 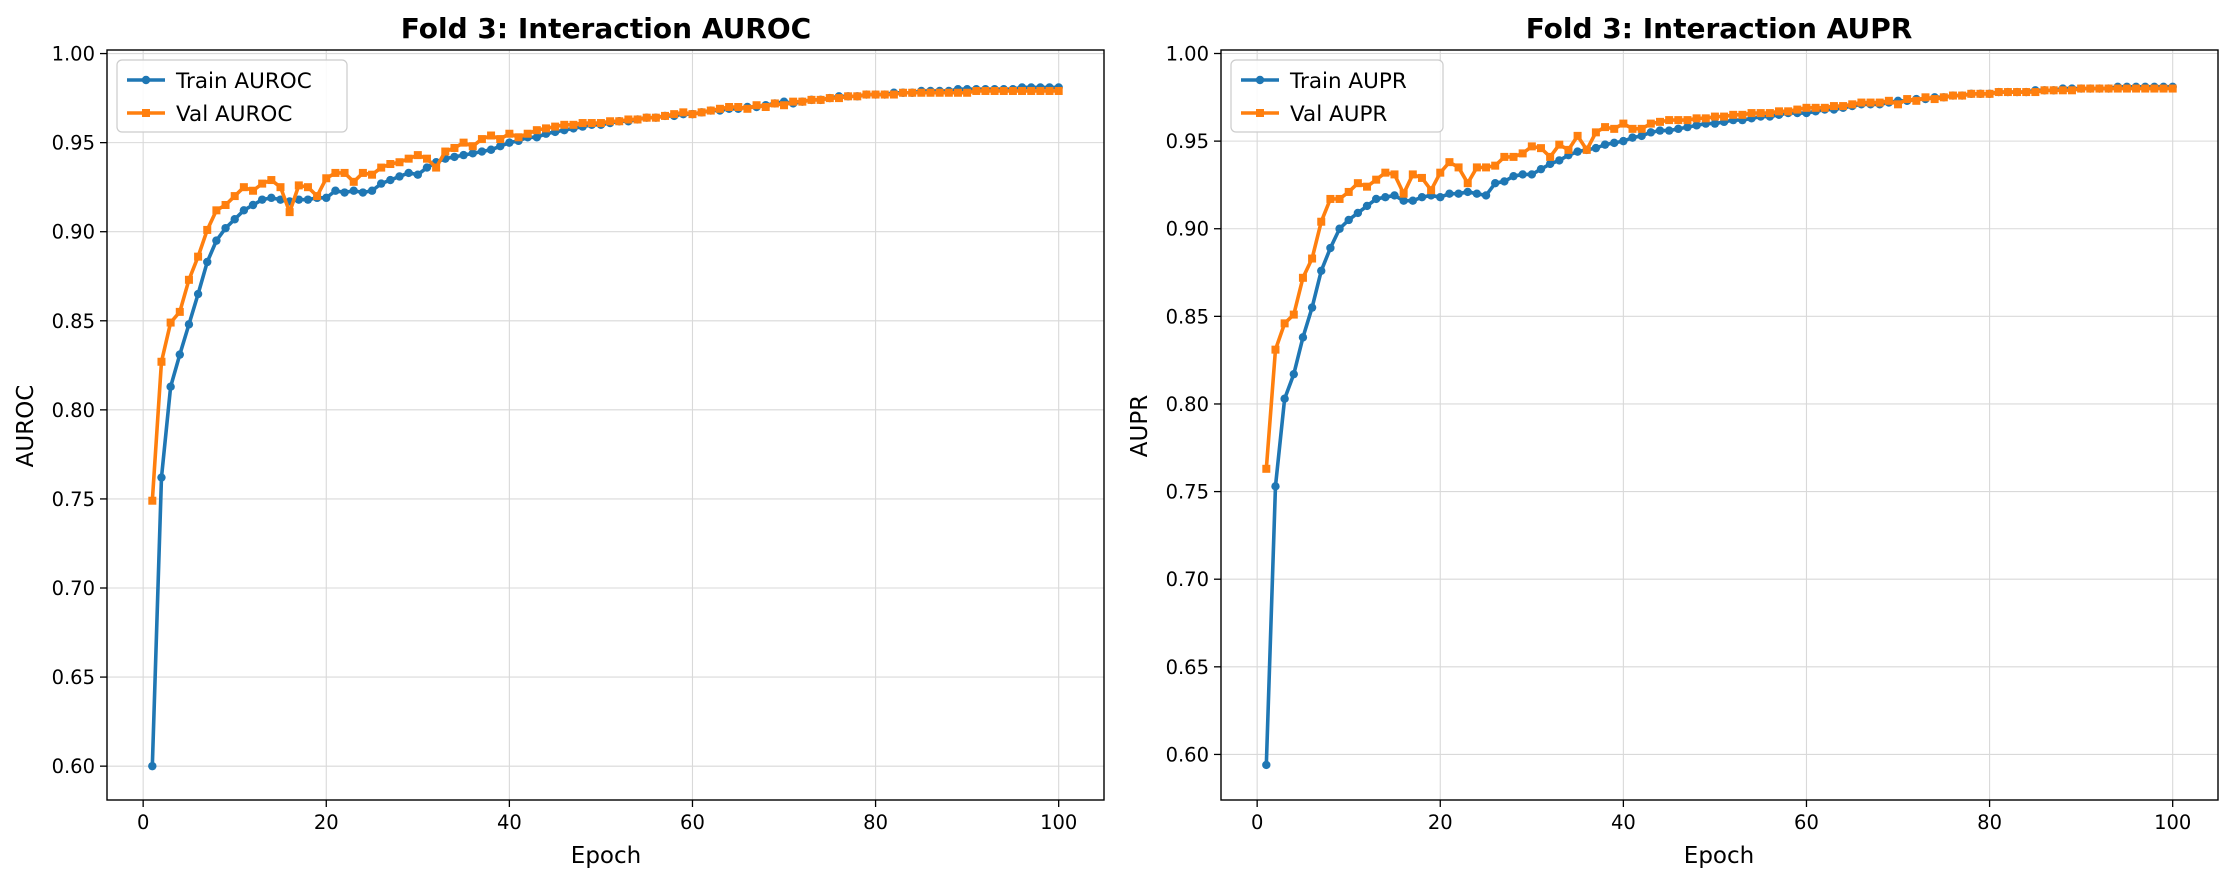 I want to click on legend-marker-square, so click(x=146, y=113).